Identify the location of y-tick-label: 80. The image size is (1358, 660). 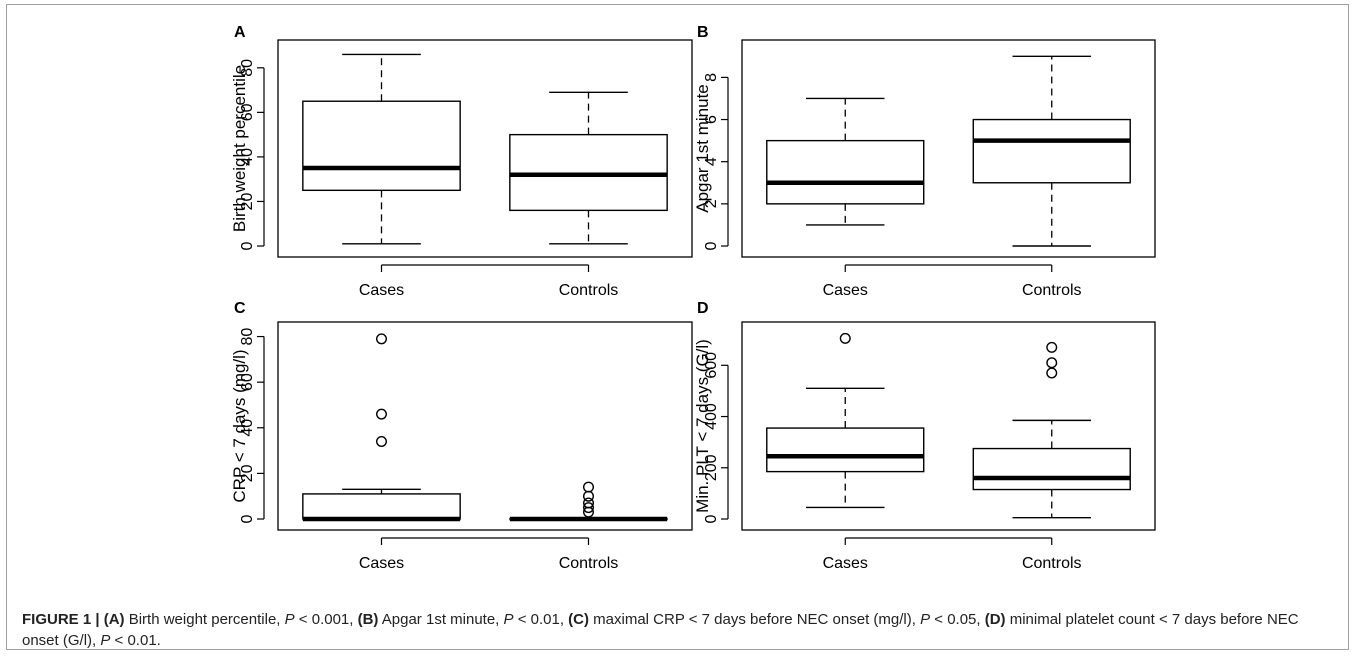
(247, 337).